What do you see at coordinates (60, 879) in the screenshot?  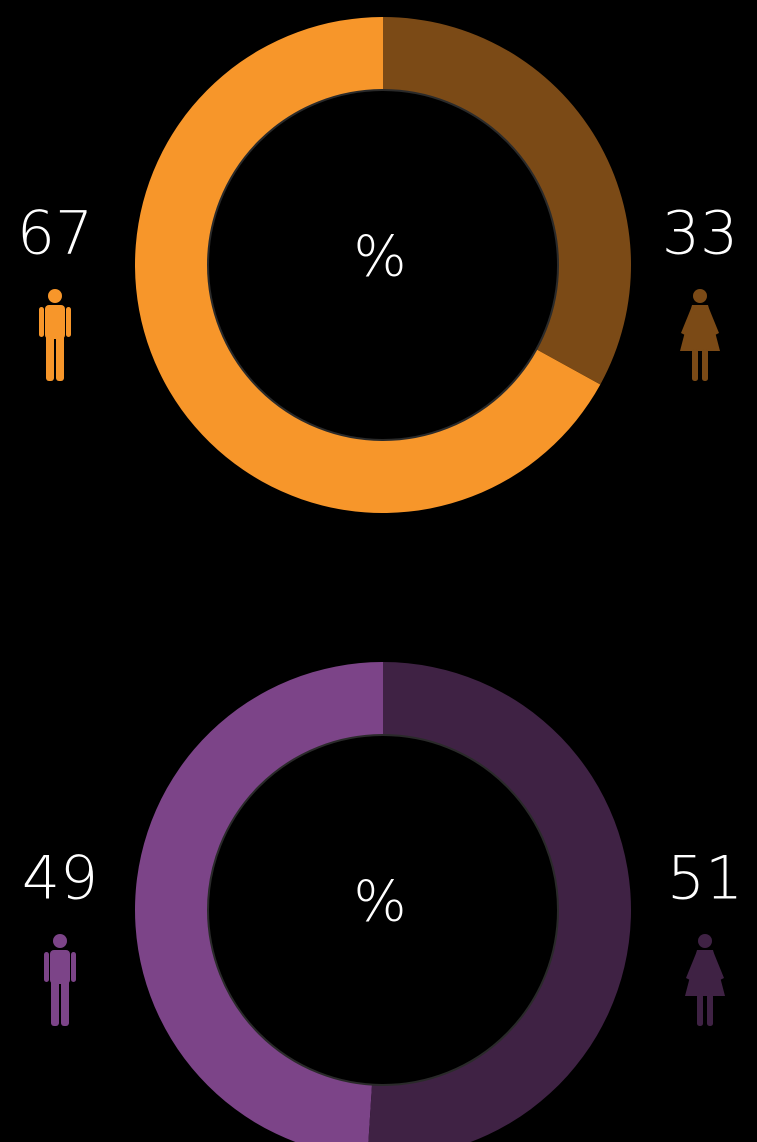 I see `value-label: 49` at bounding box center [60, 879].